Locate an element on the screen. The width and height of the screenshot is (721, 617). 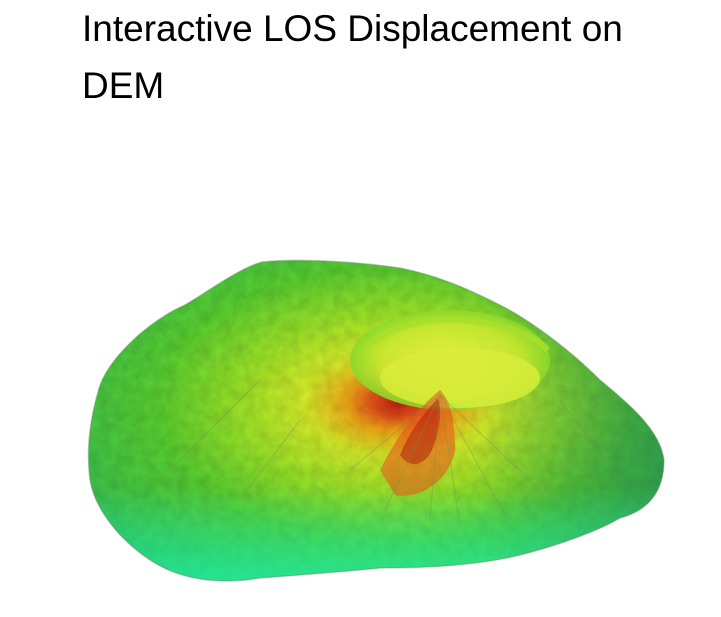
plot-title: Interactive LOS Displacement on DEM is located at coordinates (352, 57).